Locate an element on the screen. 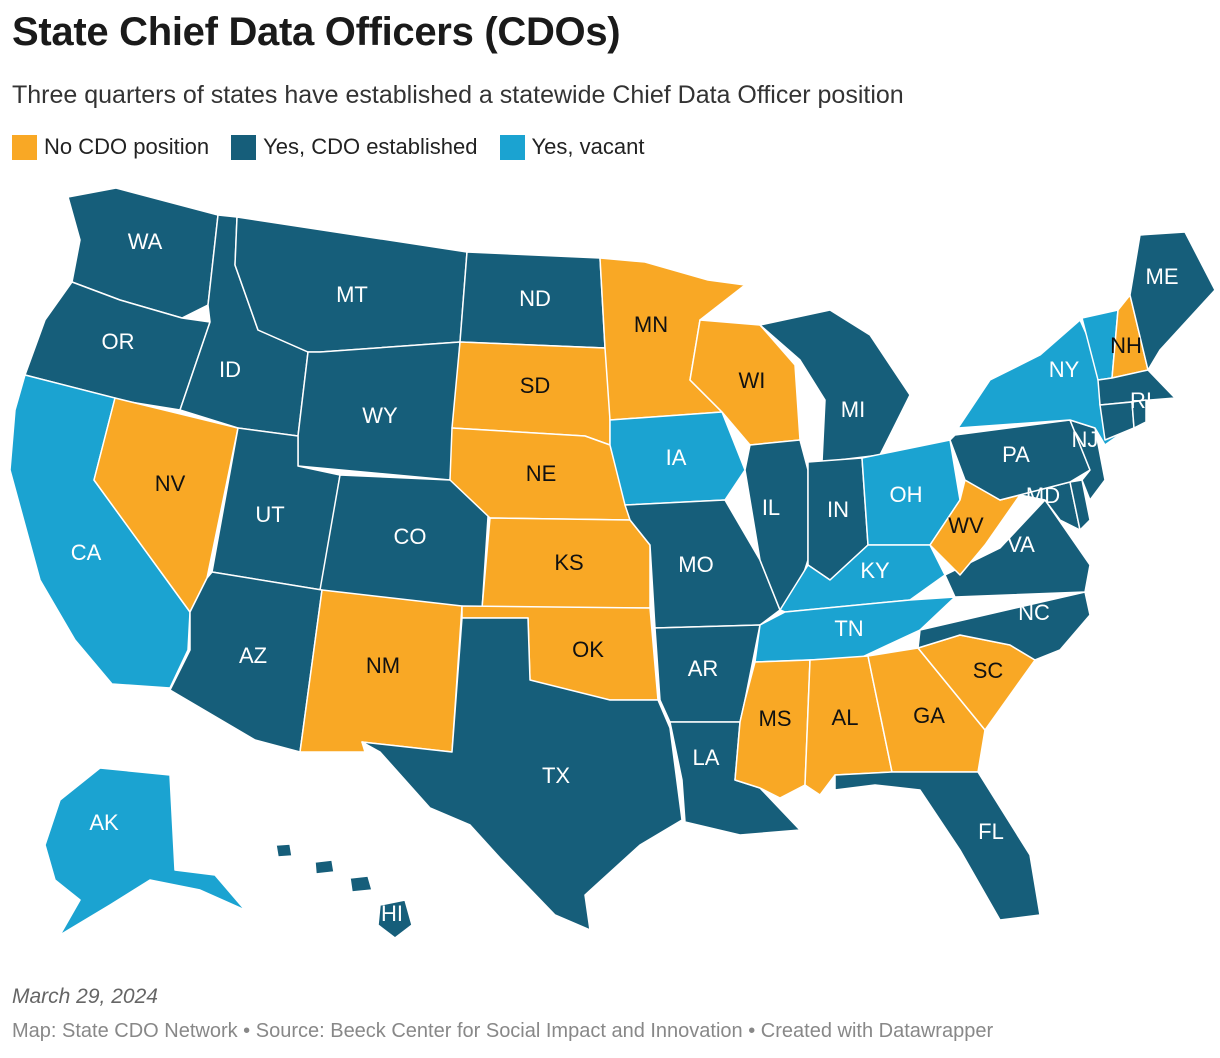  label-NC: NC is located at coordinates (1034, 612).